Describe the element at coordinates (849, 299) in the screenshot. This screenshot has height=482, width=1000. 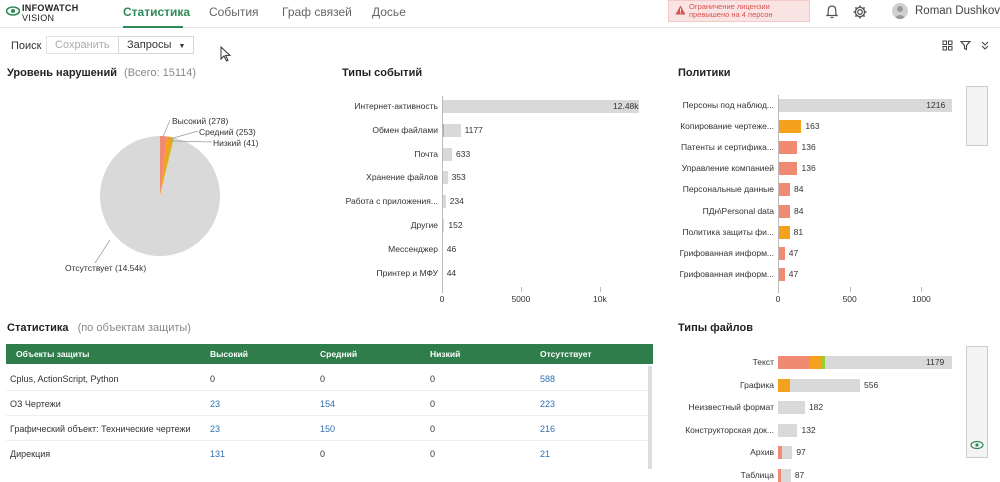
I see `chart-axis-tick-label: 500` at that location.